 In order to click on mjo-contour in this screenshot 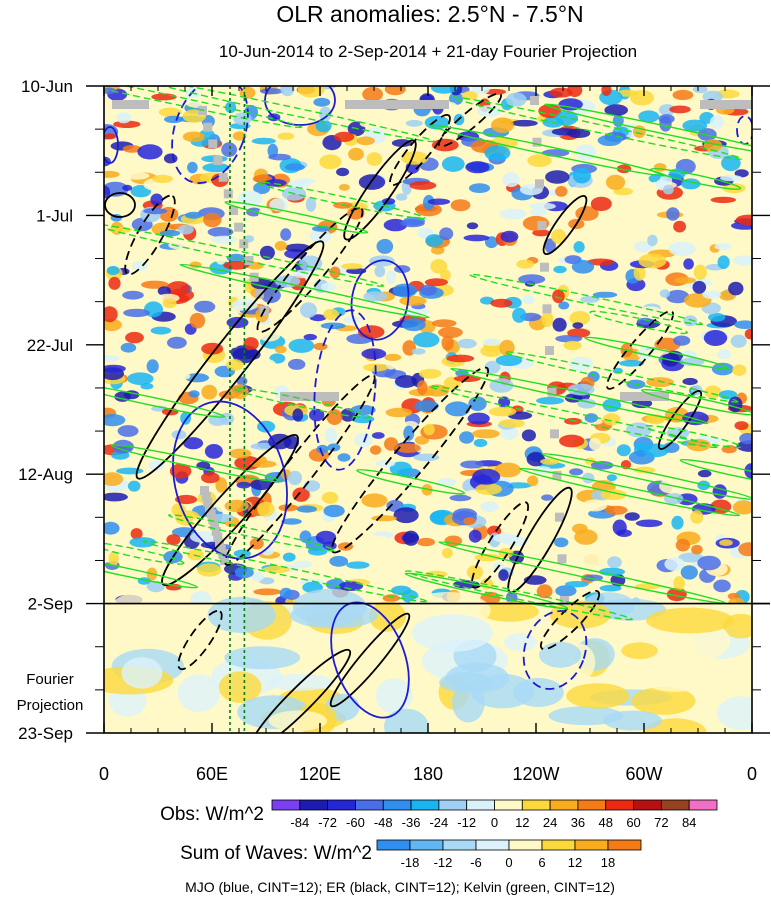, I will do `click(210, 135)`.